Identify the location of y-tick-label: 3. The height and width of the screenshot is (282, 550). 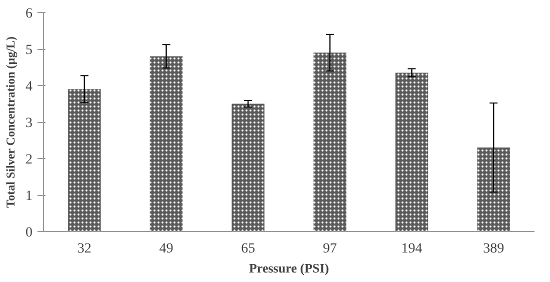
(29, 123).